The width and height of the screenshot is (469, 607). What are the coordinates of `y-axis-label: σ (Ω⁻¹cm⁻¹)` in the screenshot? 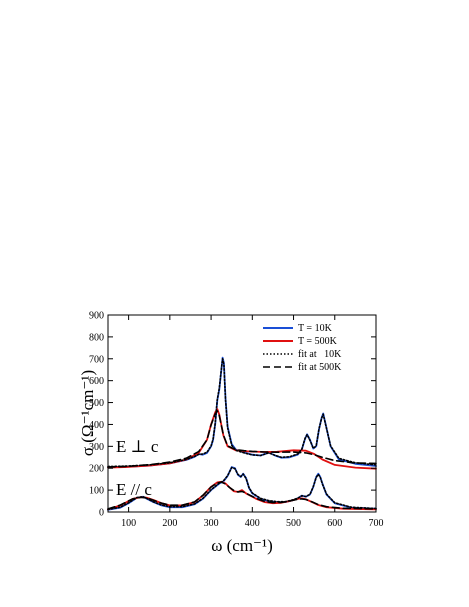 It's located at (87, 413).